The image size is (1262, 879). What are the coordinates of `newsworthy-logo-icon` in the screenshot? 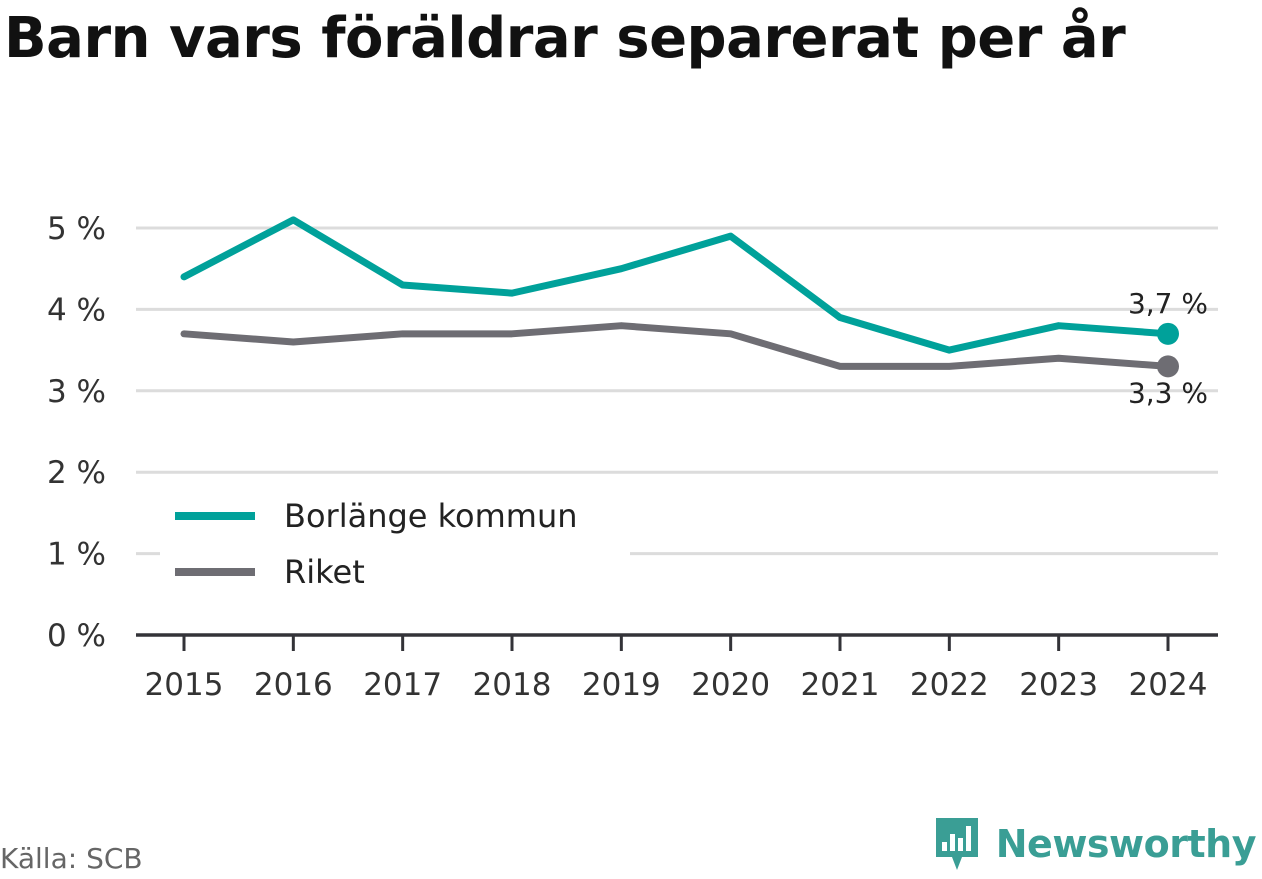 It's located at (956, 844).